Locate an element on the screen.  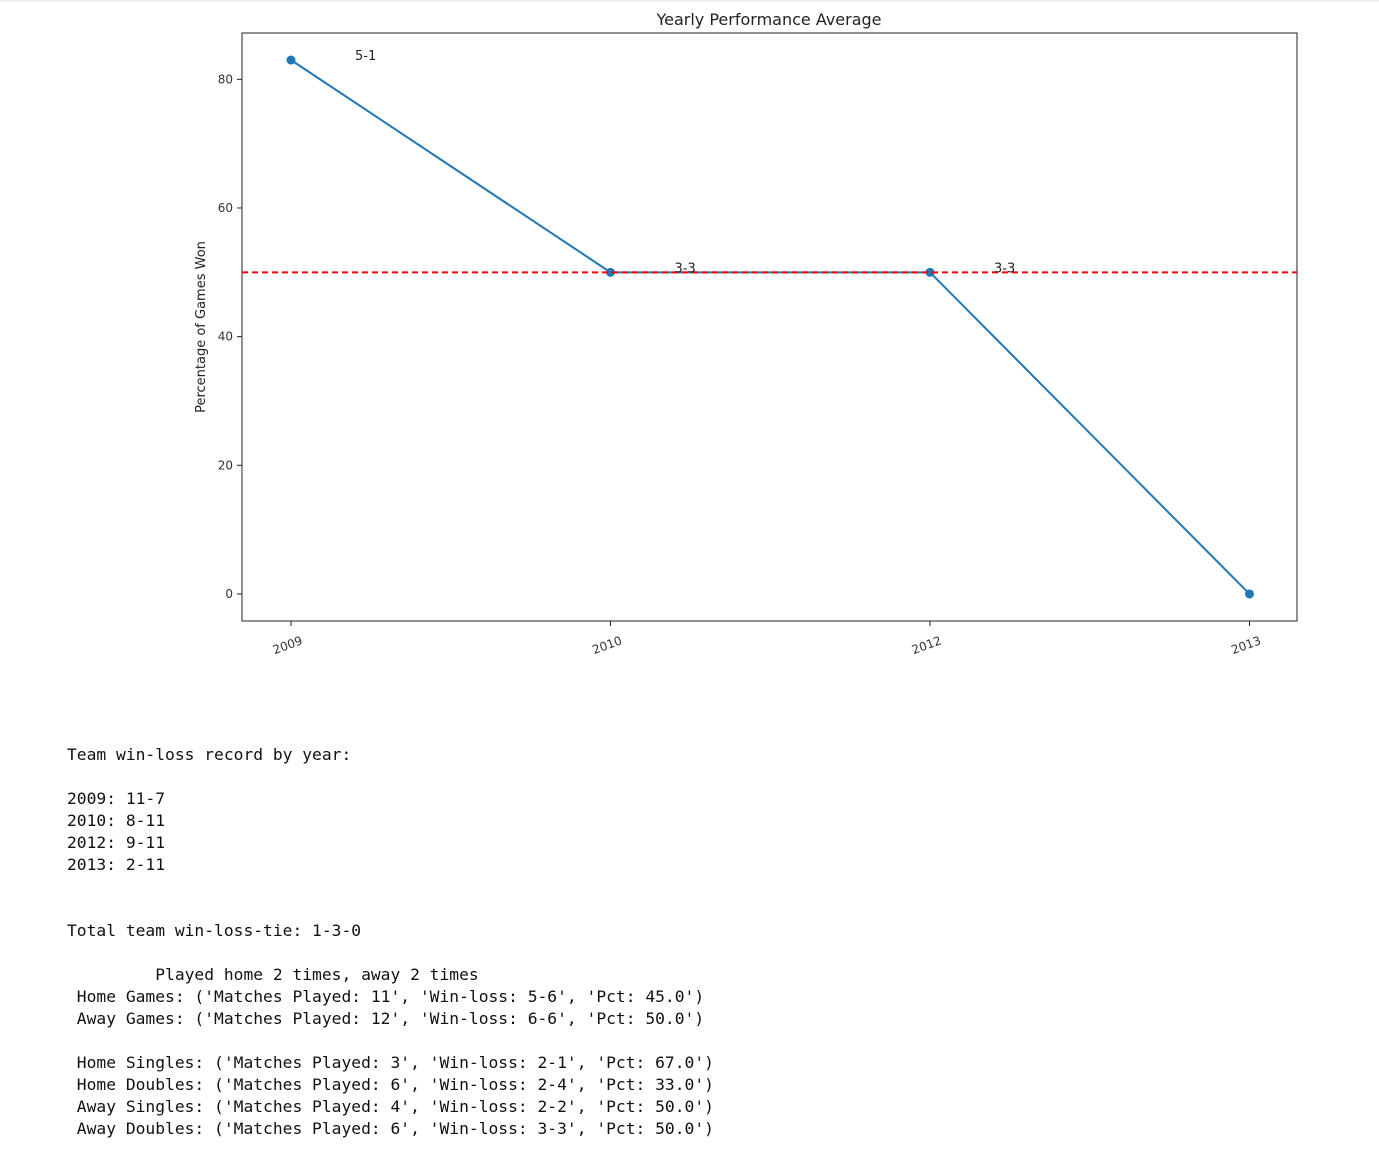
record-line: 2012: 9-11 is located at coordinates (116, 842).